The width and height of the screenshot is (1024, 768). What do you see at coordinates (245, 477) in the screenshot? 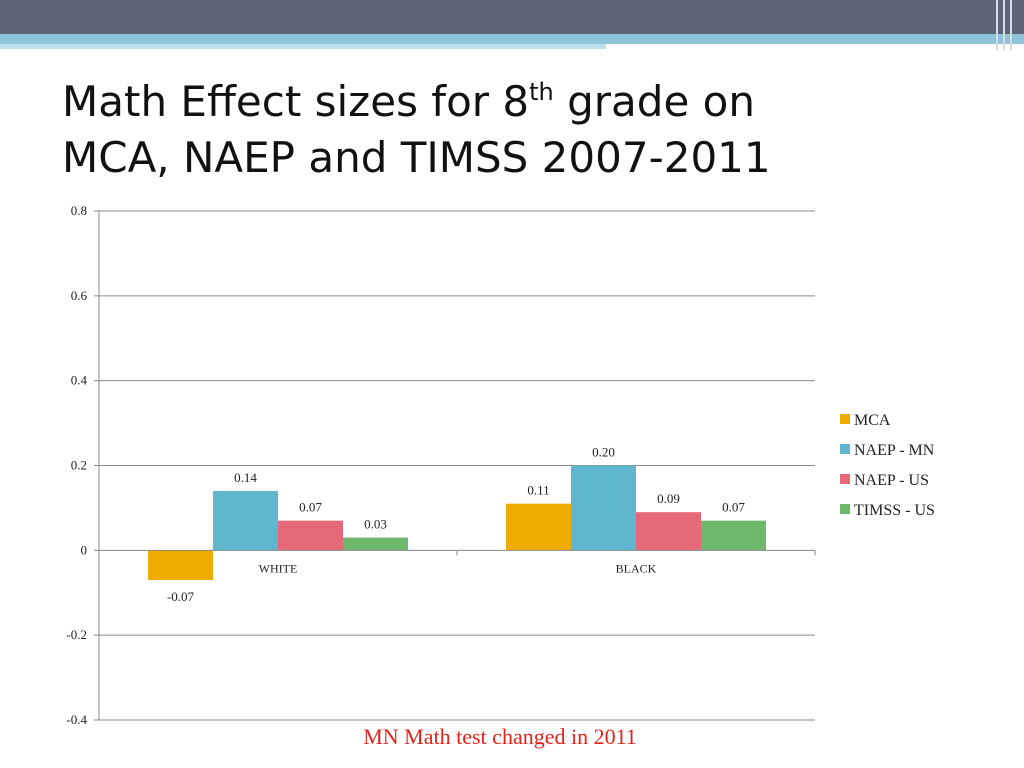
I see `data-label: 0.14` at bounding box center [245, 477].